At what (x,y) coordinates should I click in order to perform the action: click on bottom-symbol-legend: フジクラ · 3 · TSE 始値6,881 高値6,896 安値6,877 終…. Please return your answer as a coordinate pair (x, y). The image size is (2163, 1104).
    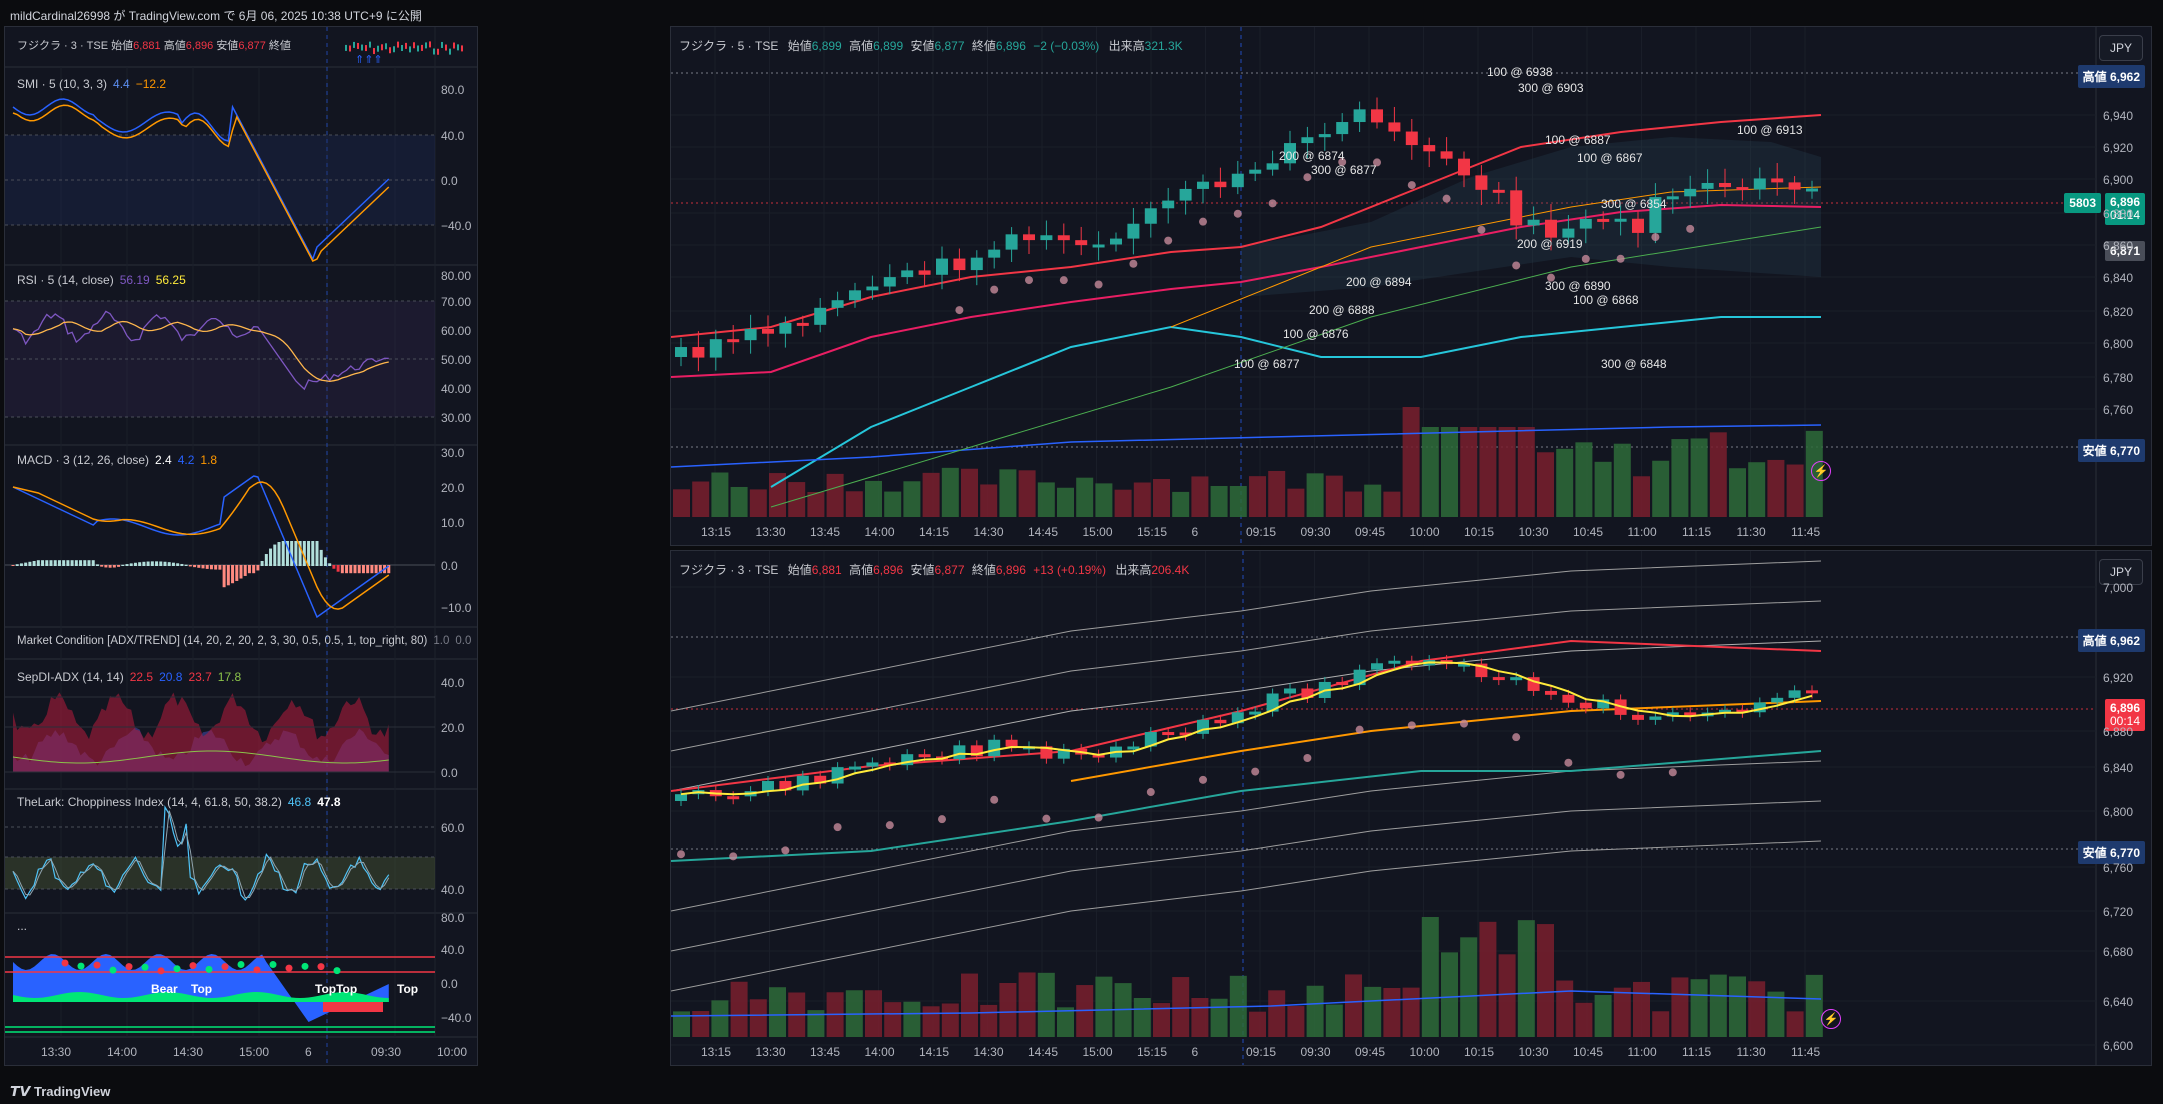
    Looking at the image, I should click on (934, 569).